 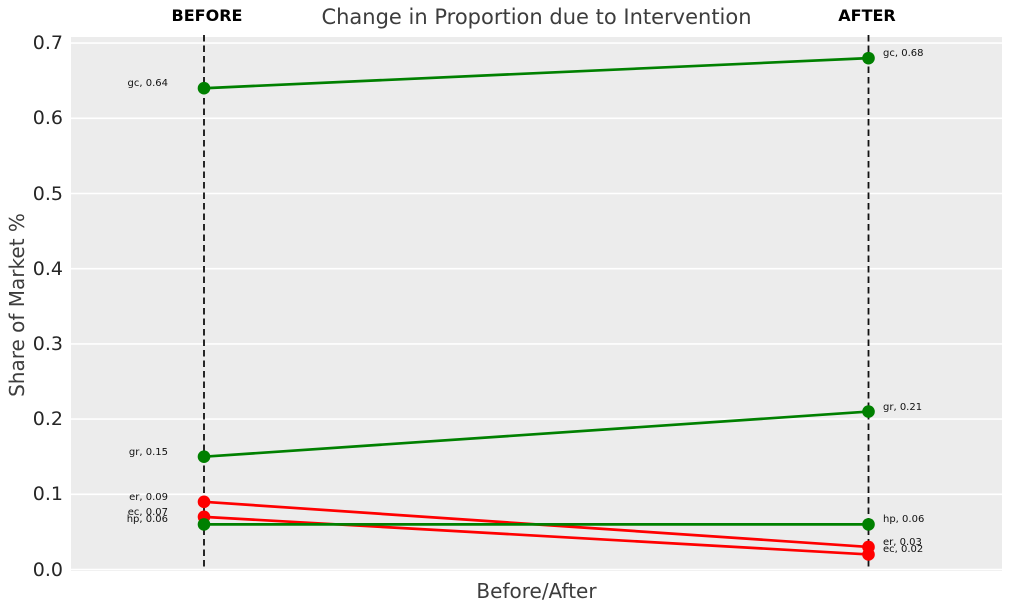 I want to click on x-axis-label: Before/After, so click(x=536, y=591).